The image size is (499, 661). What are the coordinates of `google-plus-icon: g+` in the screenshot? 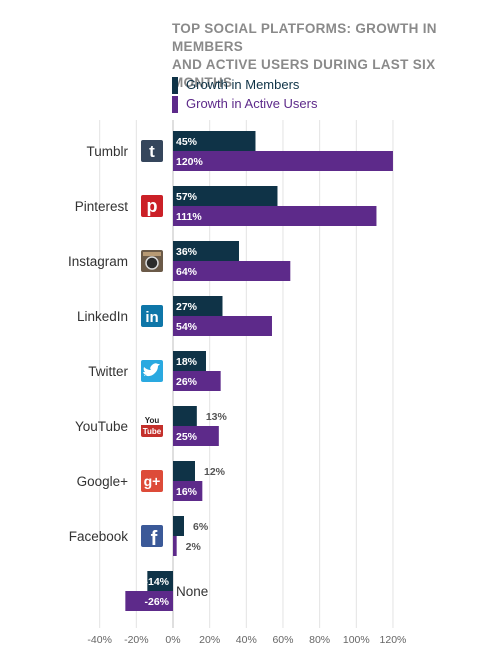 It's located at (152, 481).